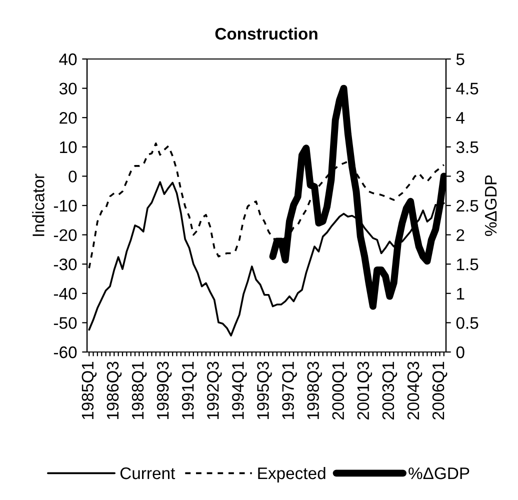 This screenshot has height=500, width=518. Describe the element at coordinates (460, 352) in the screenshot. I see `y2-tick-label: 0` at that location.